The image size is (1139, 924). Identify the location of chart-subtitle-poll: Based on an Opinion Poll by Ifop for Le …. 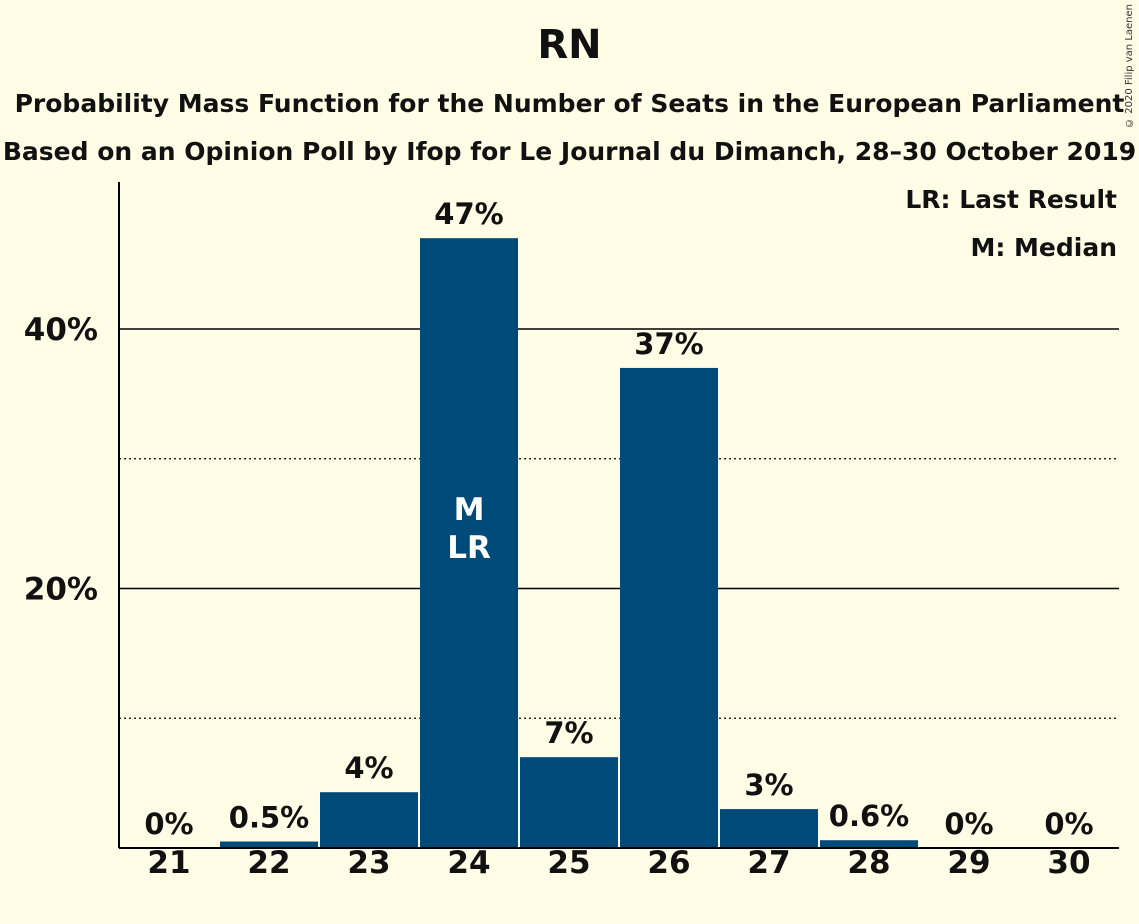
(569, 151).